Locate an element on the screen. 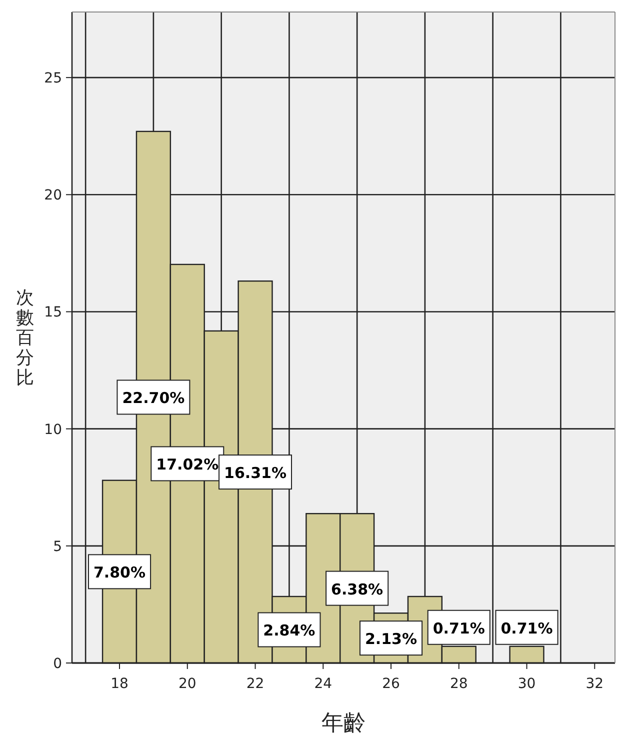  data-label: 2.84% is located at coordinates (289, 631).